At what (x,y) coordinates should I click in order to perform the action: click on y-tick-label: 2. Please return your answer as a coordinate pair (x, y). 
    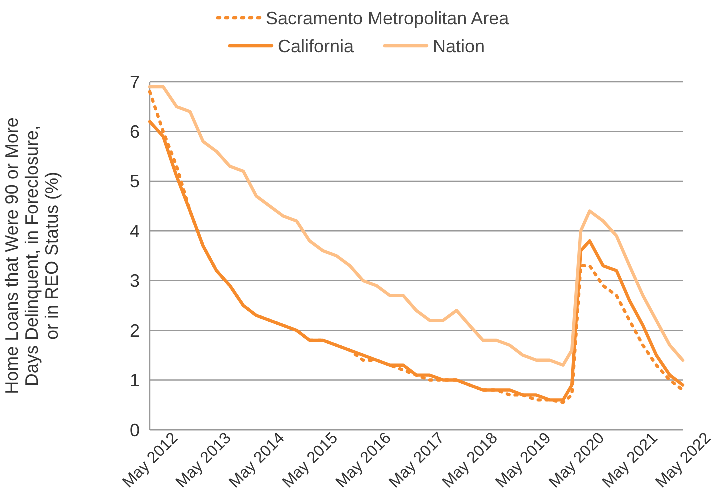
    Looking at the image, I should click on (135, 330).